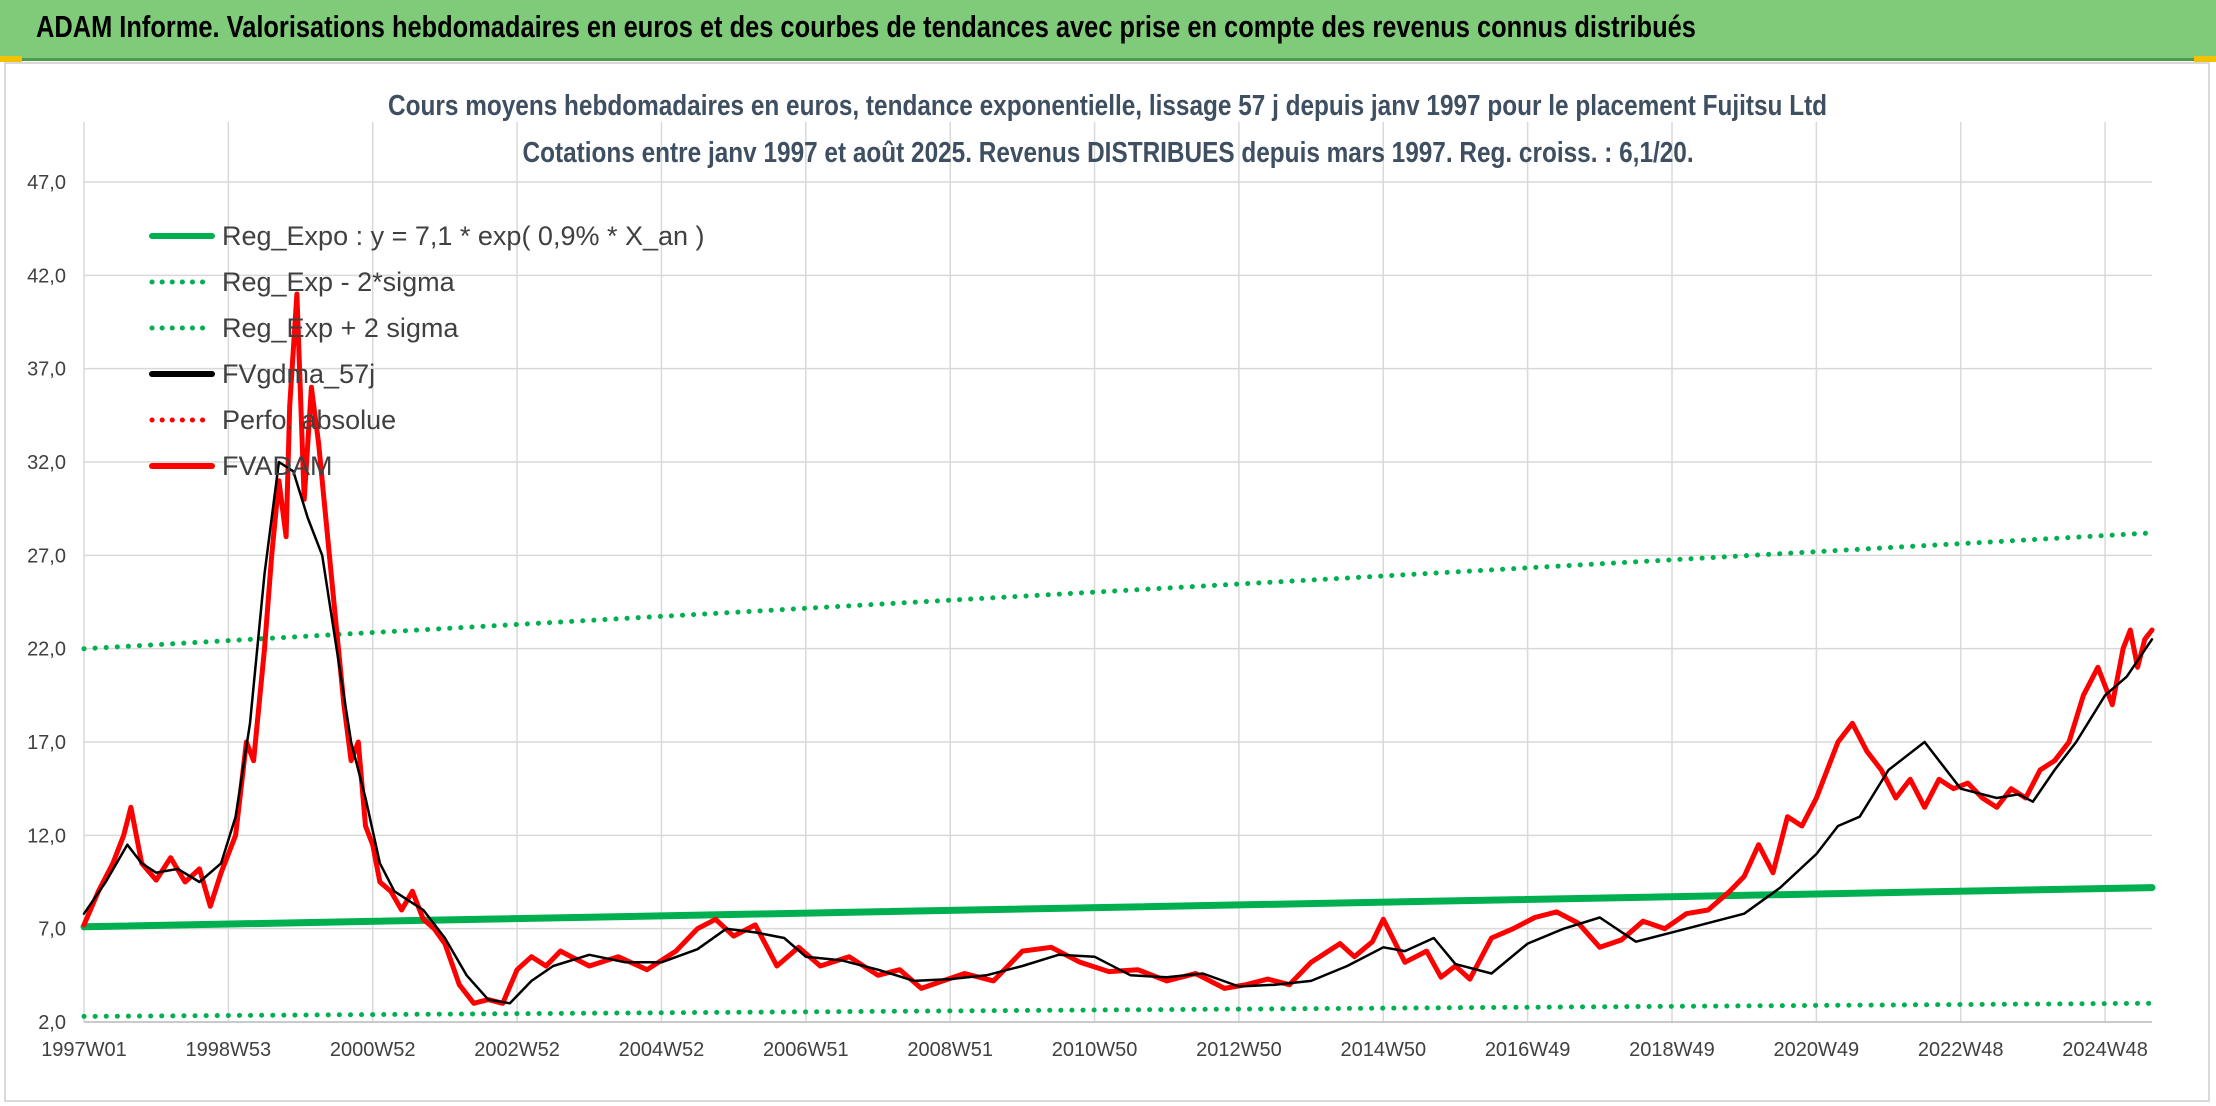 The height and width of the screenshot is (1106, 2216). Describe the element at coordinates (1095, 1050) in the screenshot. I see `x-tick-label: 2010W50` at that location.